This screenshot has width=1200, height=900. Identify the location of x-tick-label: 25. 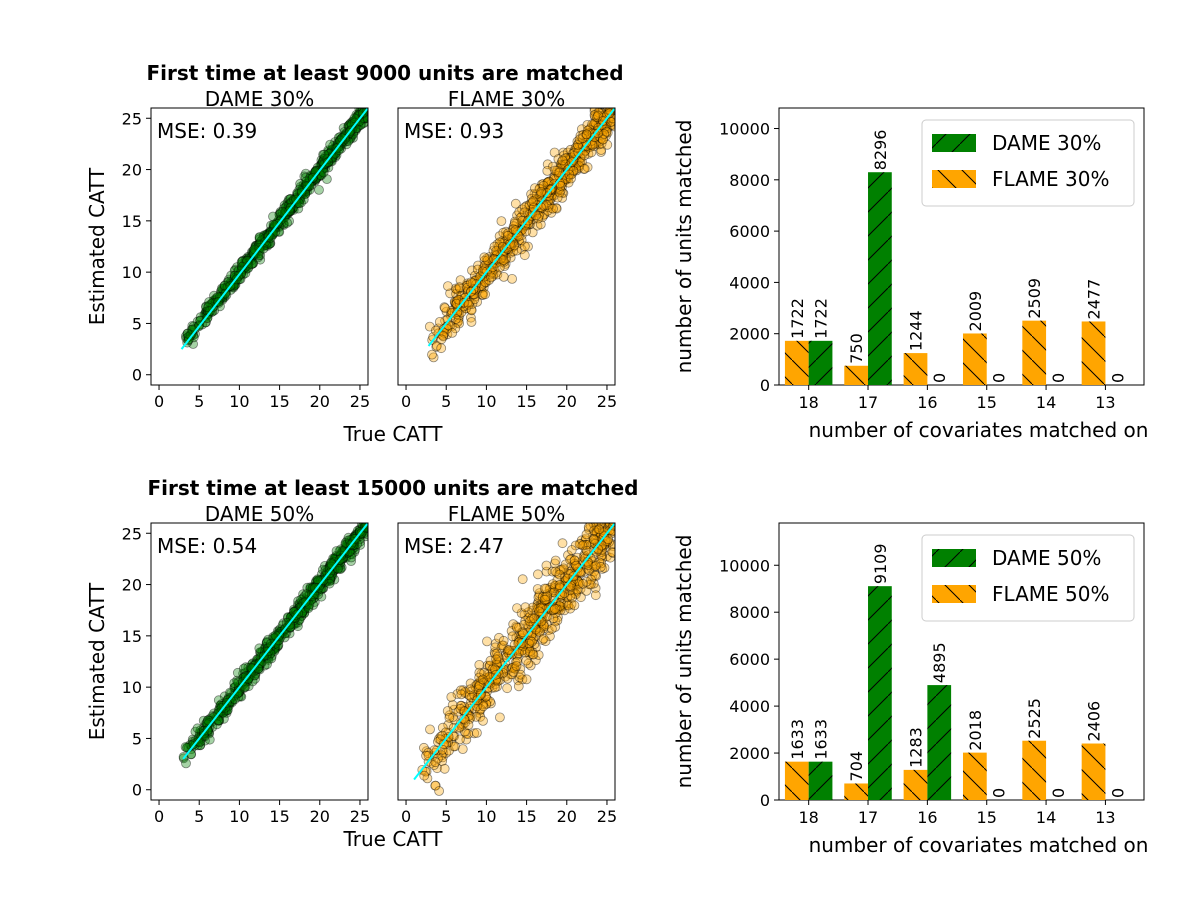
(360, 401).